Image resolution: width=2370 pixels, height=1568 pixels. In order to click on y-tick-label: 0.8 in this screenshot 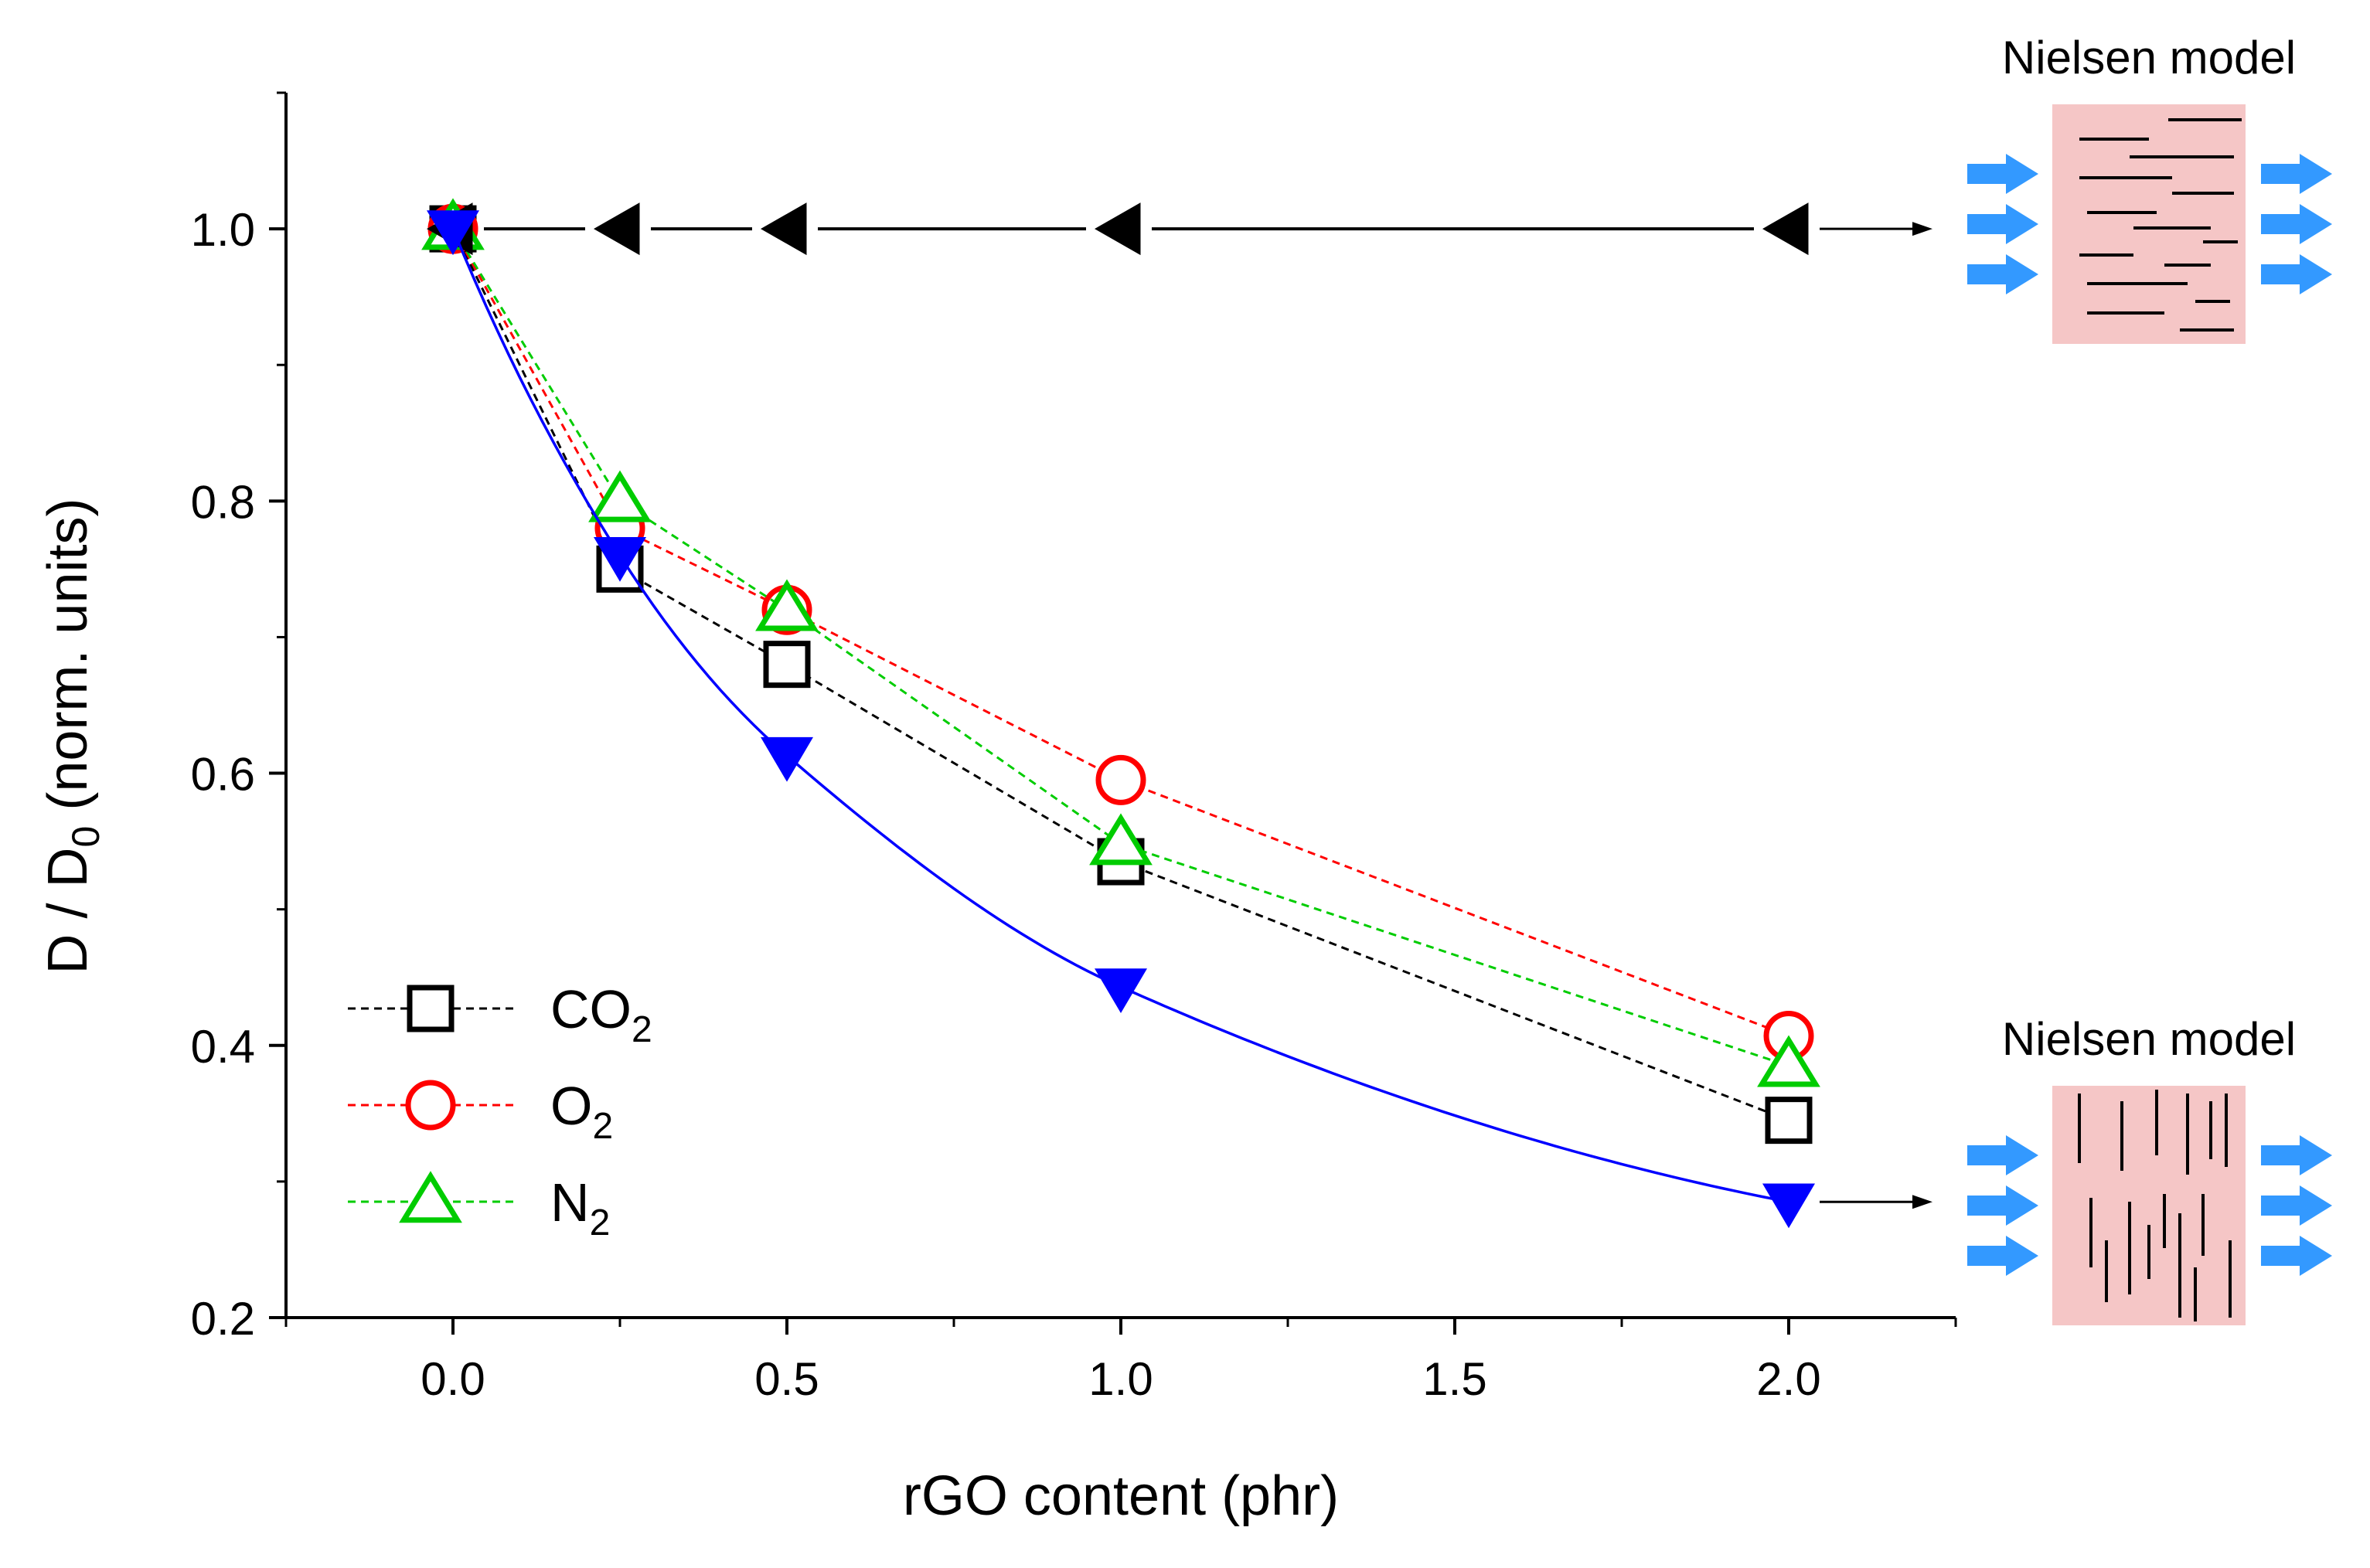, I will do `click(223, 502)`.